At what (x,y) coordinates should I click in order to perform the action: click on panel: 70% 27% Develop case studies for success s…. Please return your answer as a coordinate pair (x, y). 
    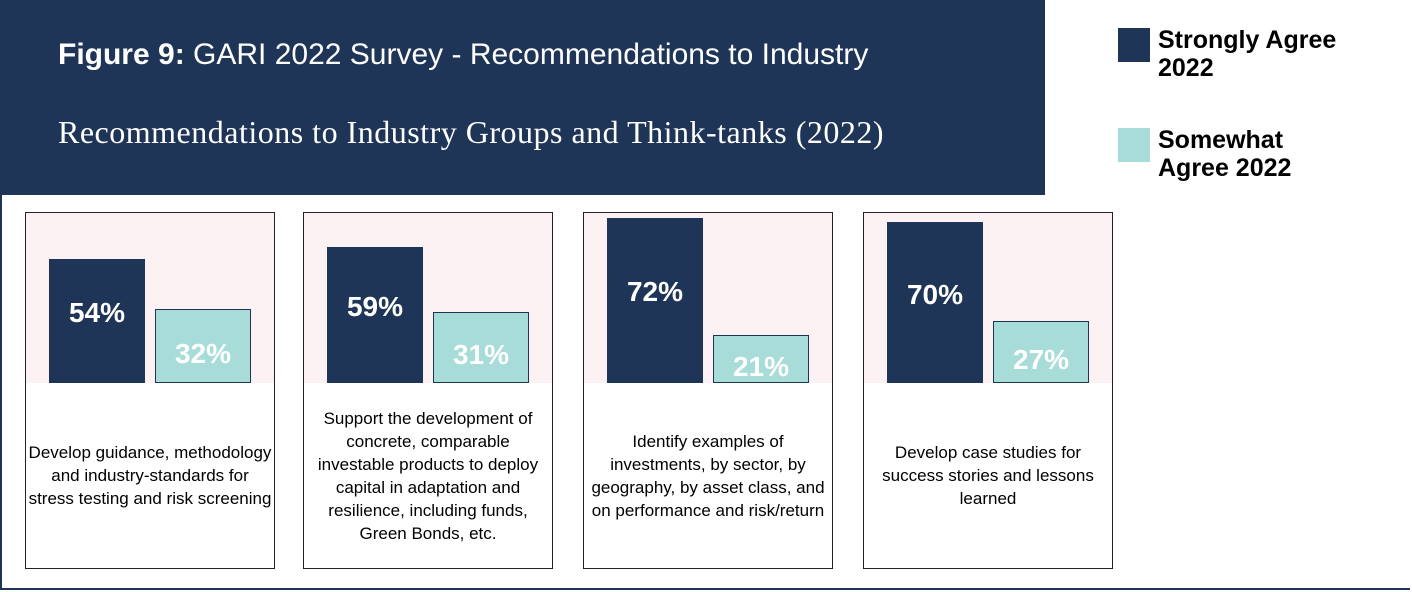
    Looking at the image, I should click on (988, 390).